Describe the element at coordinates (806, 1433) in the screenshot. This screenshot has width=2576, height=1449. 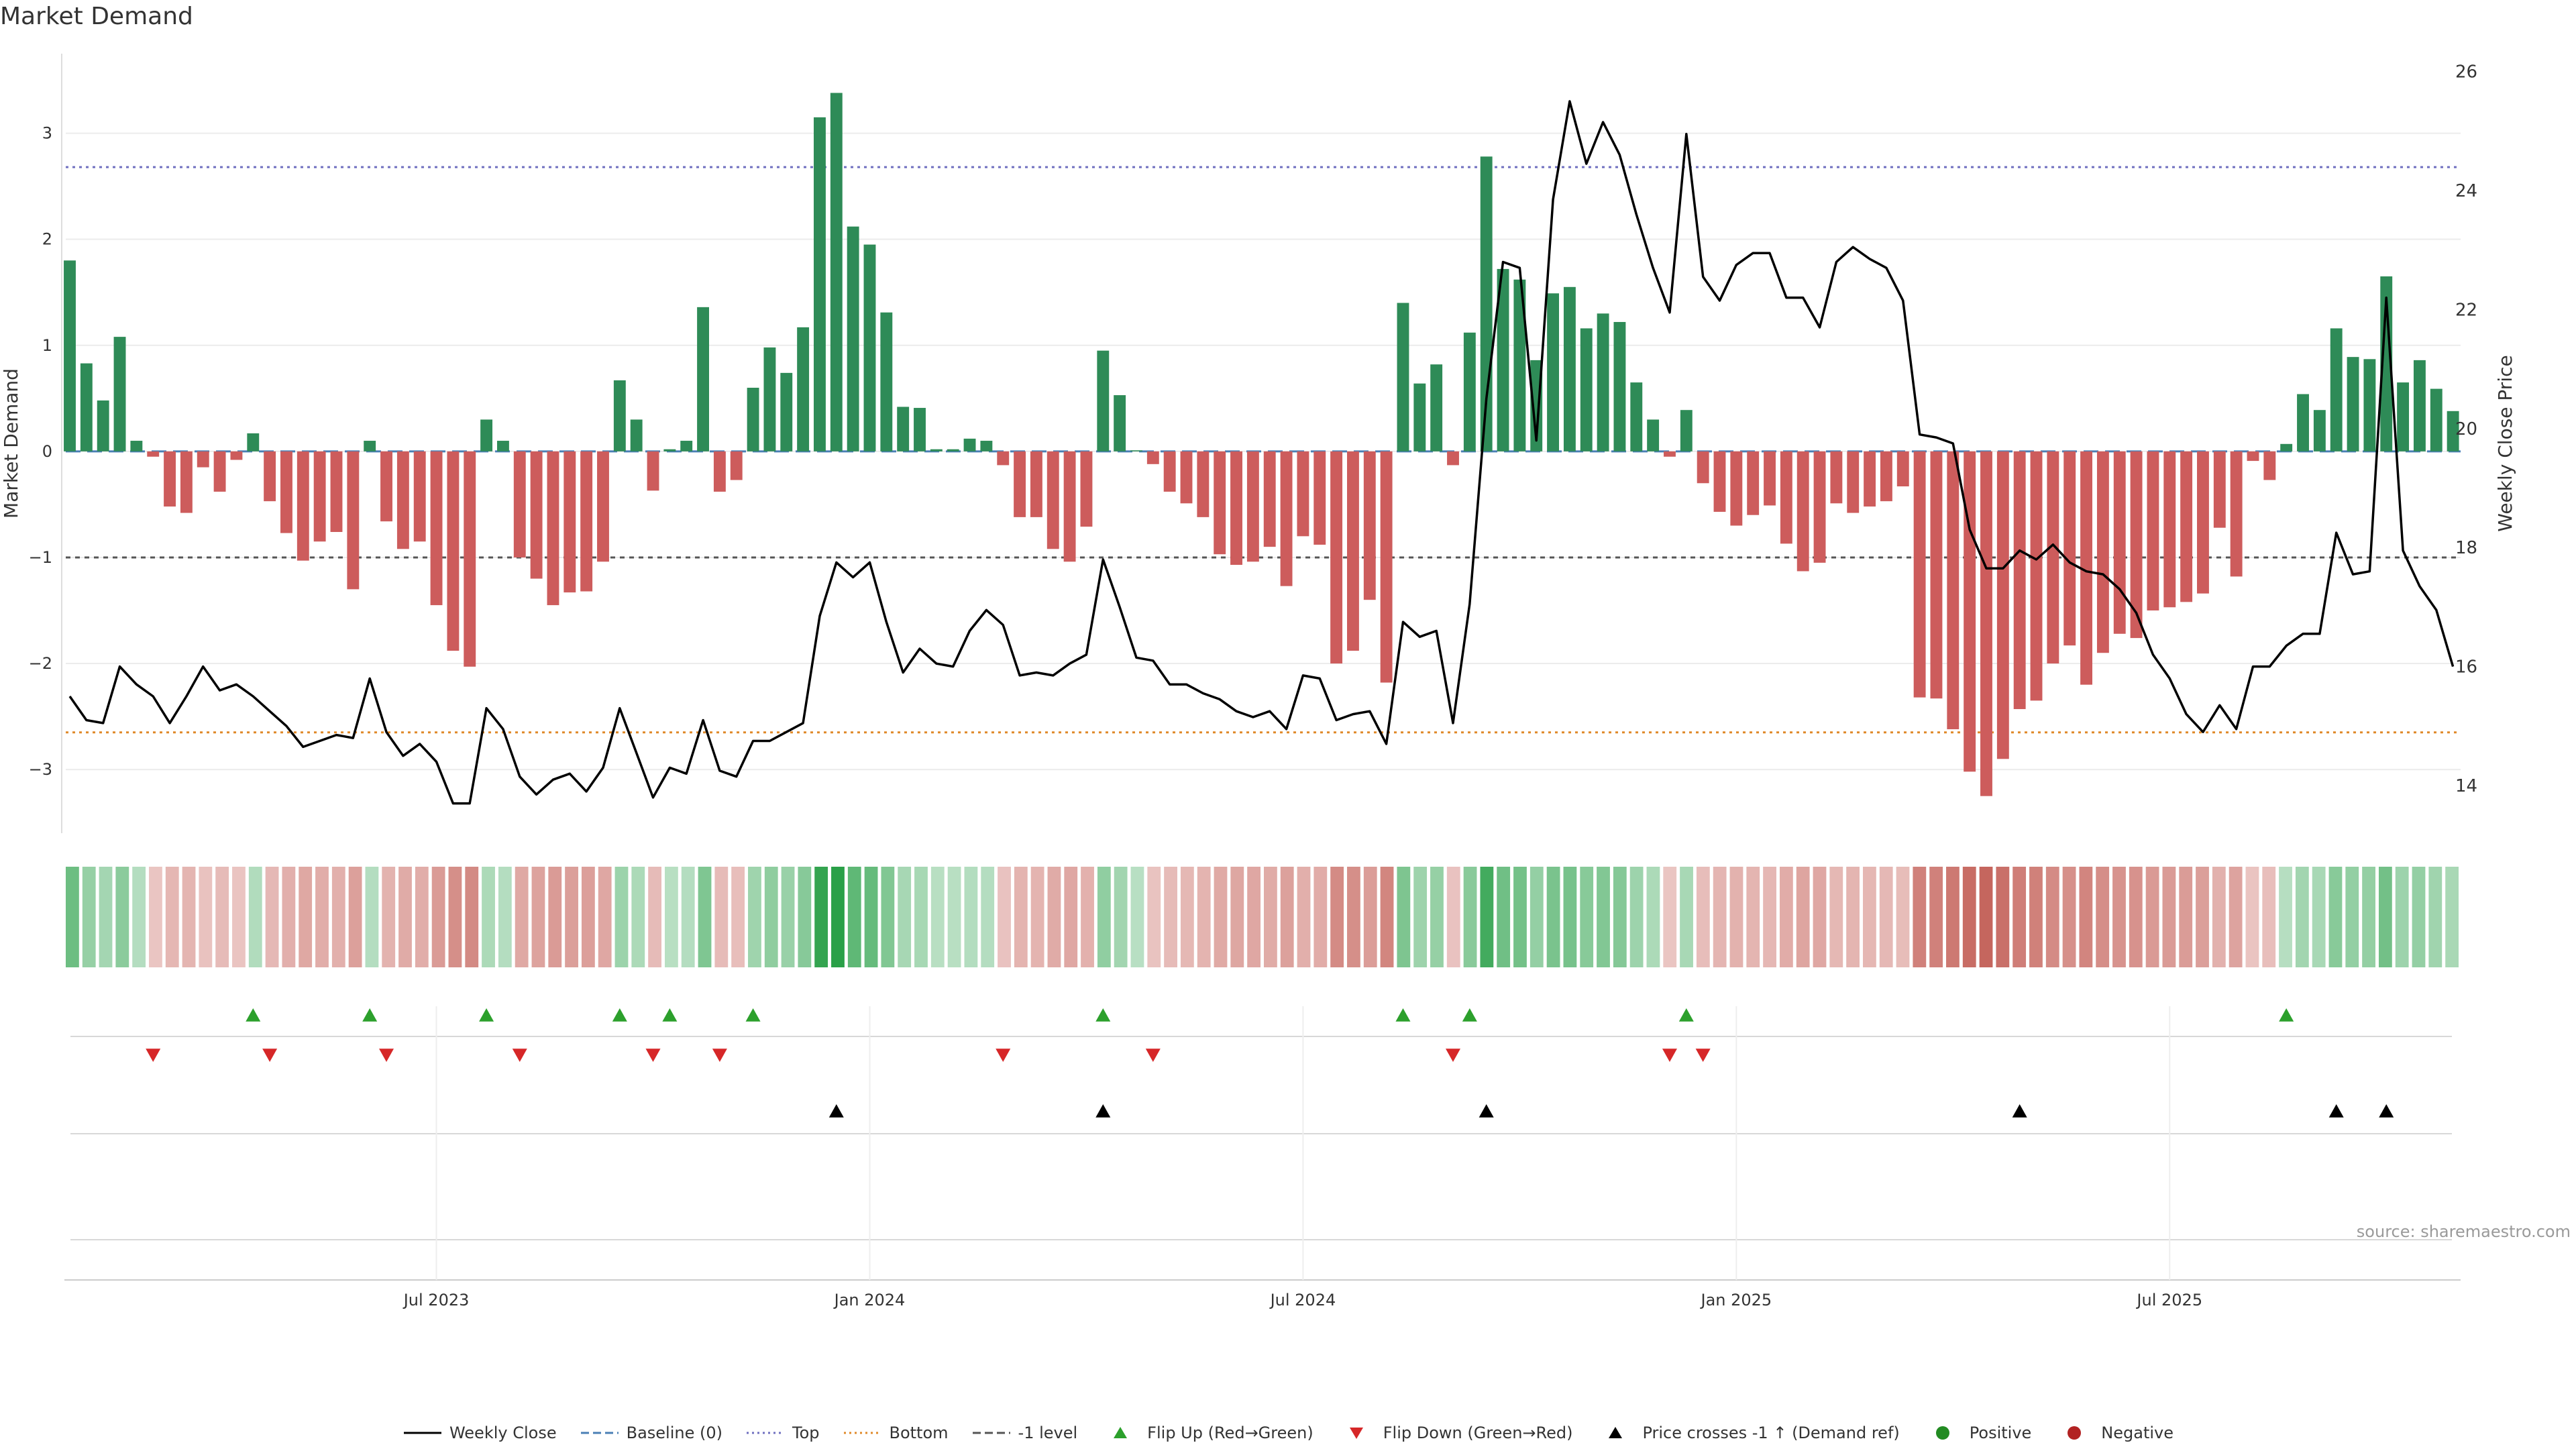
I see `legend-label: Top` at that location.